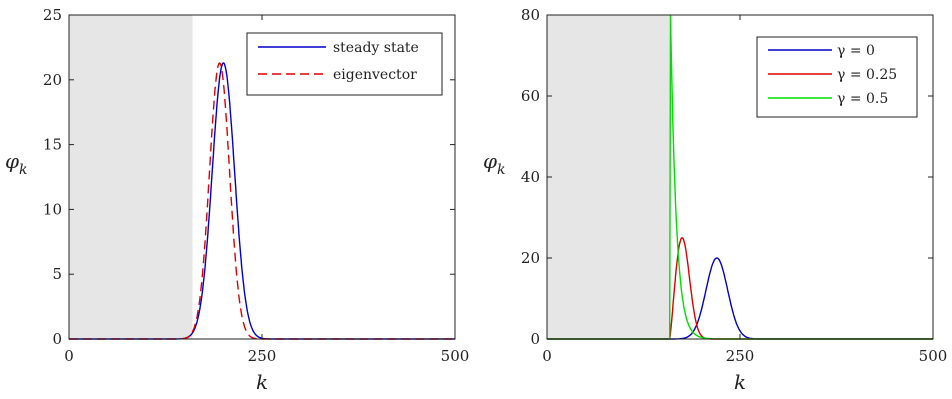 The width and height of the screenshot is (952, 399). Describe the element at coordinates (52, 209) in the screenshot. I see `y-tick-label: 10` at that location.